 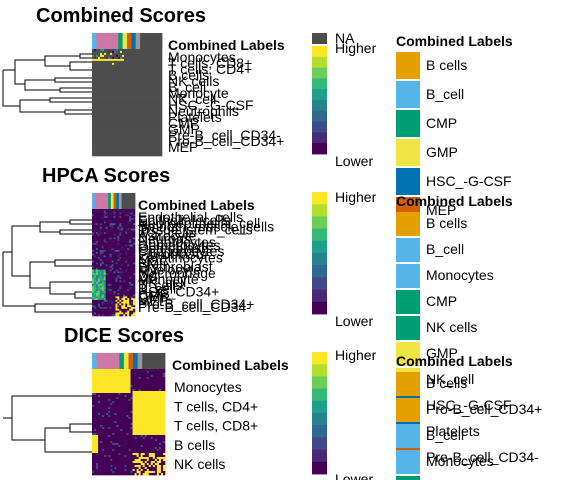 What do you see at coordinates (319, 296) in the screenshot?
I see `colorbar-segment` at bounding box center [319, 296].